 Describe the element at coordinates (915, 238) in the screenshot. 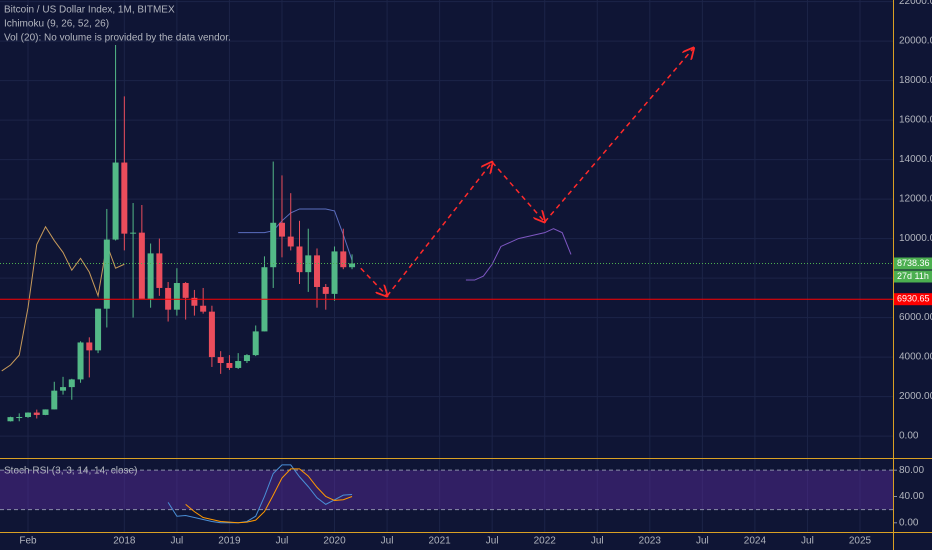

I see `y-tick-label: 10000.00` at that location.